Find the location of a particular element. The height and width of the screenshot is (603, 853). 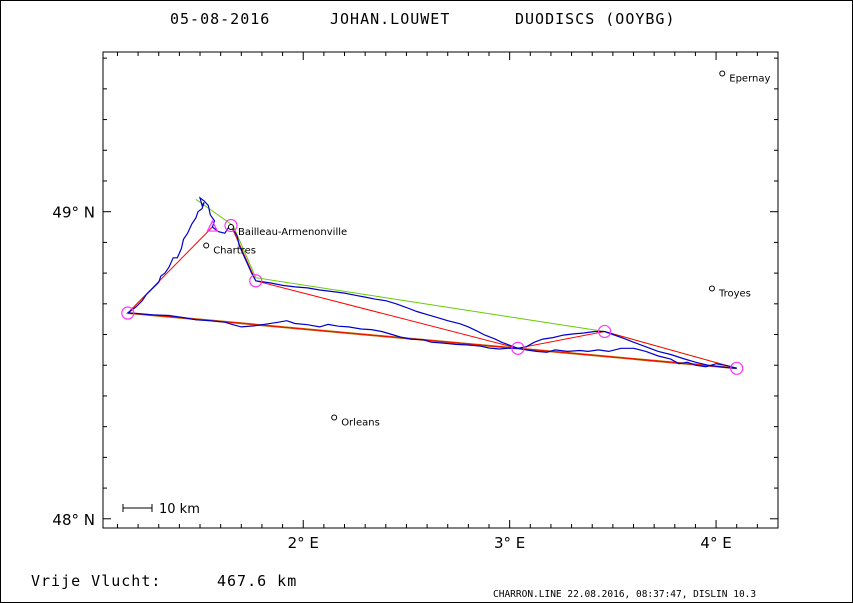

lon-tick-label: 2° E is located at coordinates (303, 543).